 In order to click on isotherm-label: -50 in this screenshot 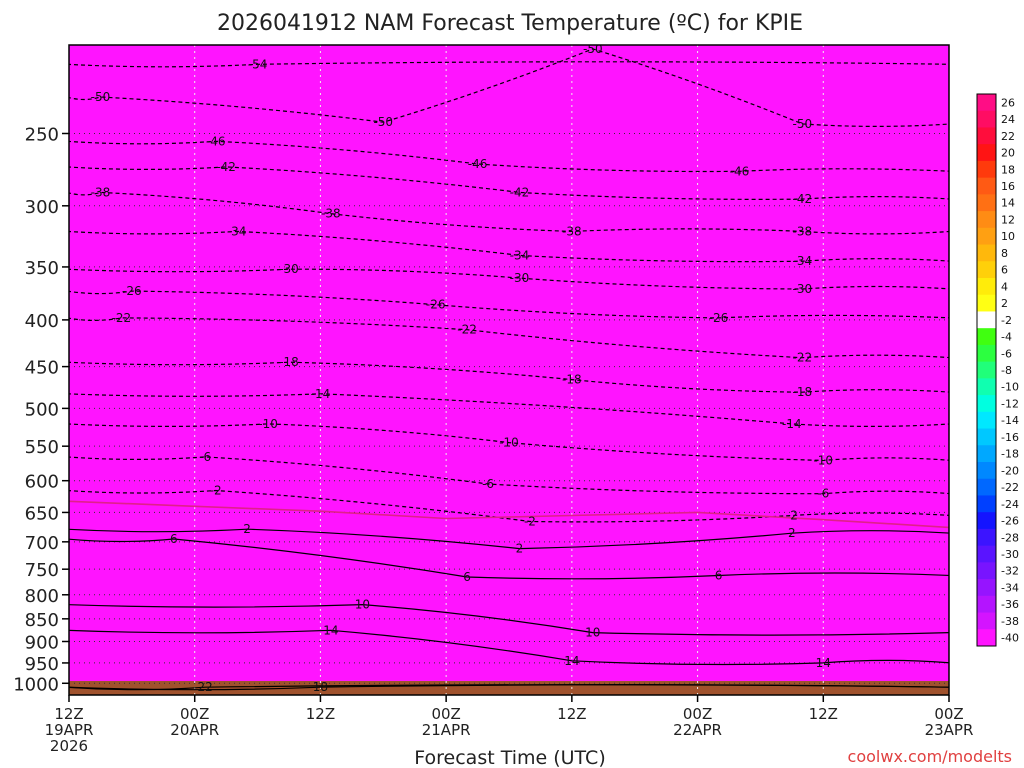, I will do `click(803, 124)`.